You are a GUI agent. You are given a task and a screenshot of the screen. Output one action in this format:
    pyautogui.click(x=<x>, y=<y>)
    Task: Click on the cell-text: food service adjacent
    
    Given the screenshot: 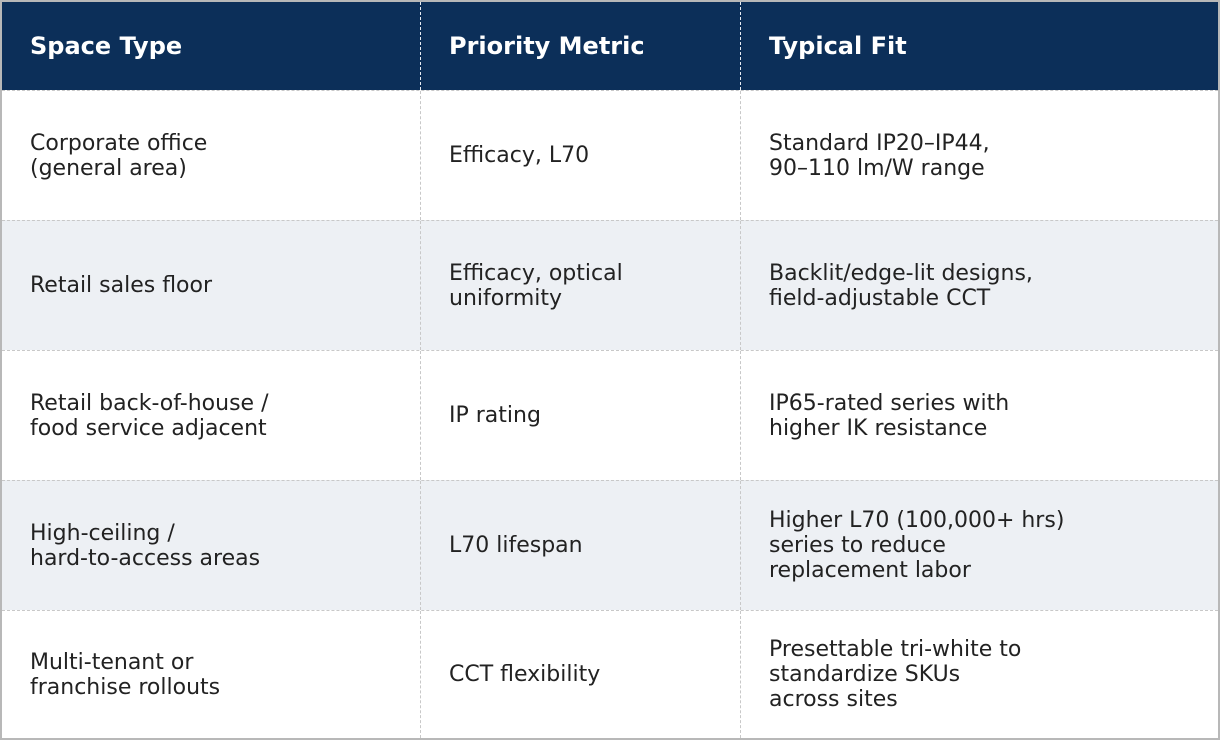 What is the action you would take?
    pyautogui.click(x=148, y=428)
    